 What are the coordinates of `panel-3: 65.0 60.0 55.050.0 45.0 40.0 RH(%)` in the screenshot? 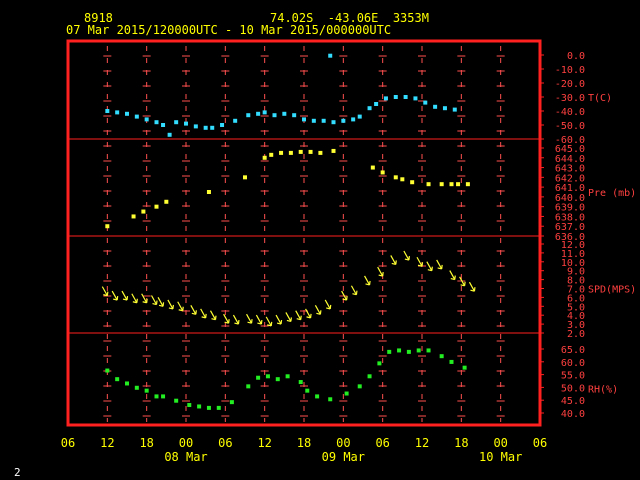 It's located at (361, 382).